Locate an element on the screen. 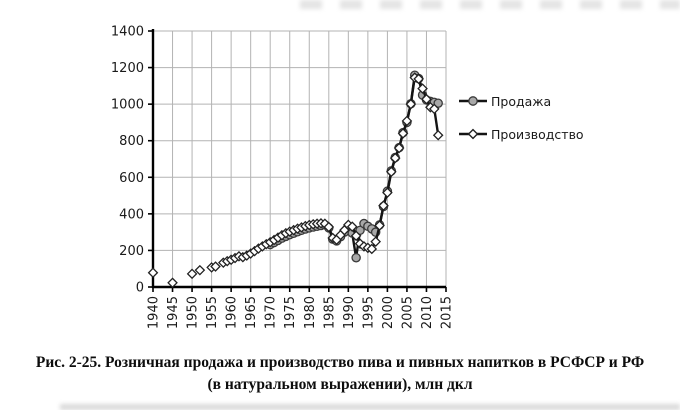 This screenshot has height=410, width=680. svg-text: 1200 is located at coordinates (127, 68).